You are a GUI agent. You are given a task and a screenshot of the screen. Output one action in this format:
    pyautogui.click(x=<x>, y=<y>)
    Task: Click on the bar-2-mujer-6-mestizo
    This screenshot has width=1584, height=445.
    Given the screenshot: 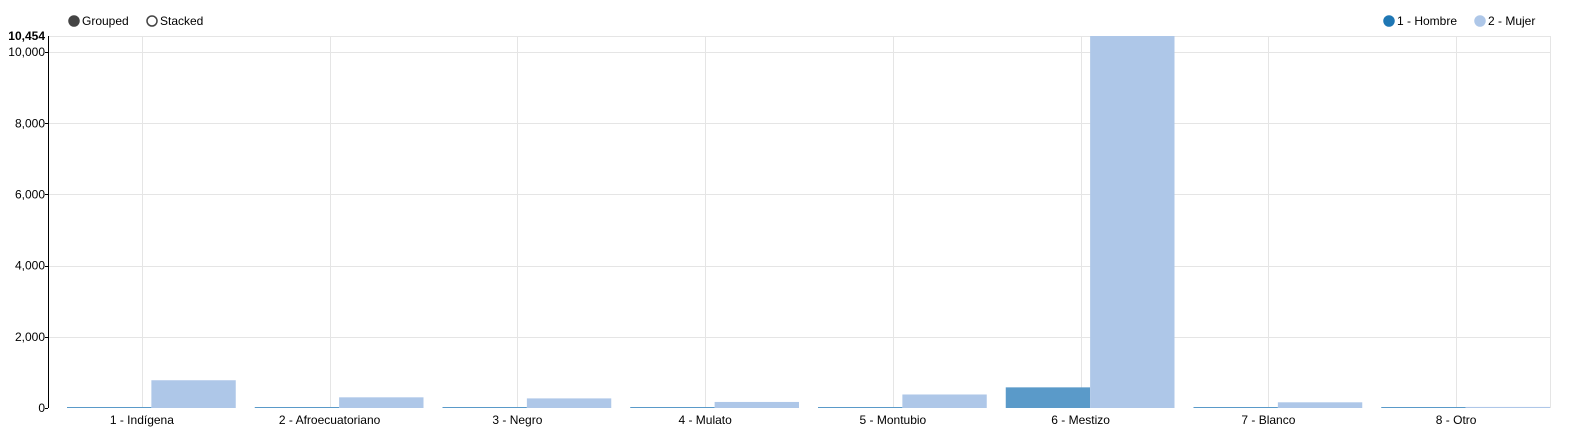 What is the action you would take?
    pyautogui.click(x=1132, y=222)
    